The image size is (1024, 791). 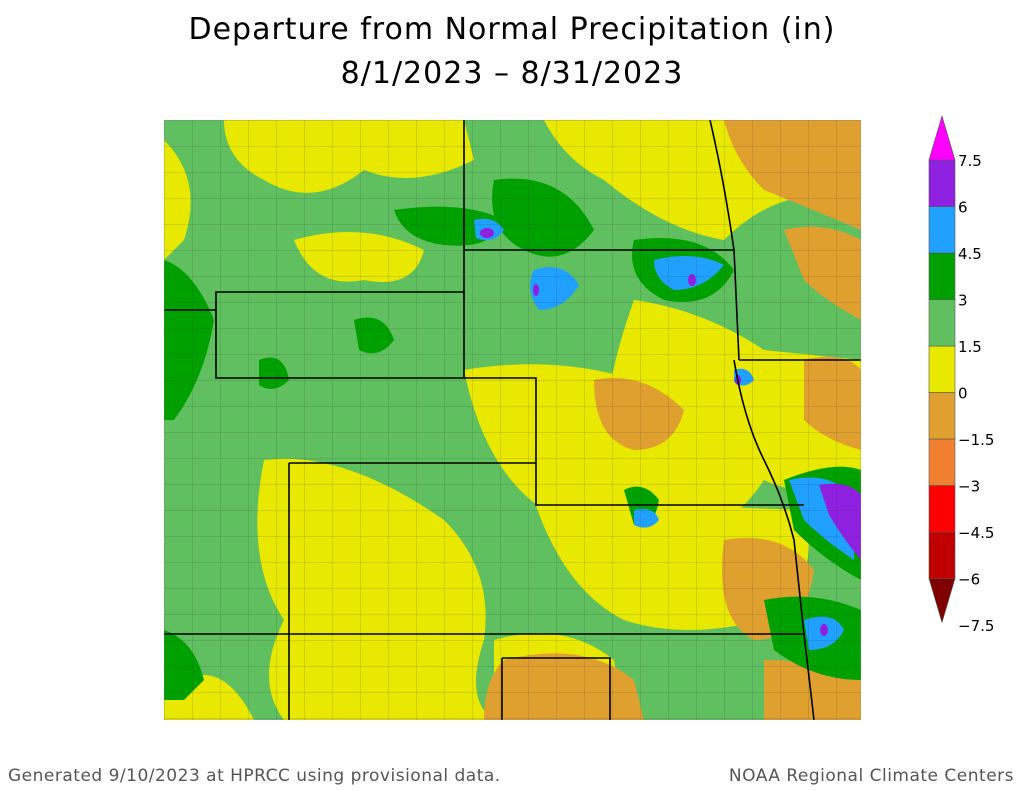 I want to click on legend-label: 4.5, so click(x=970, y=254).